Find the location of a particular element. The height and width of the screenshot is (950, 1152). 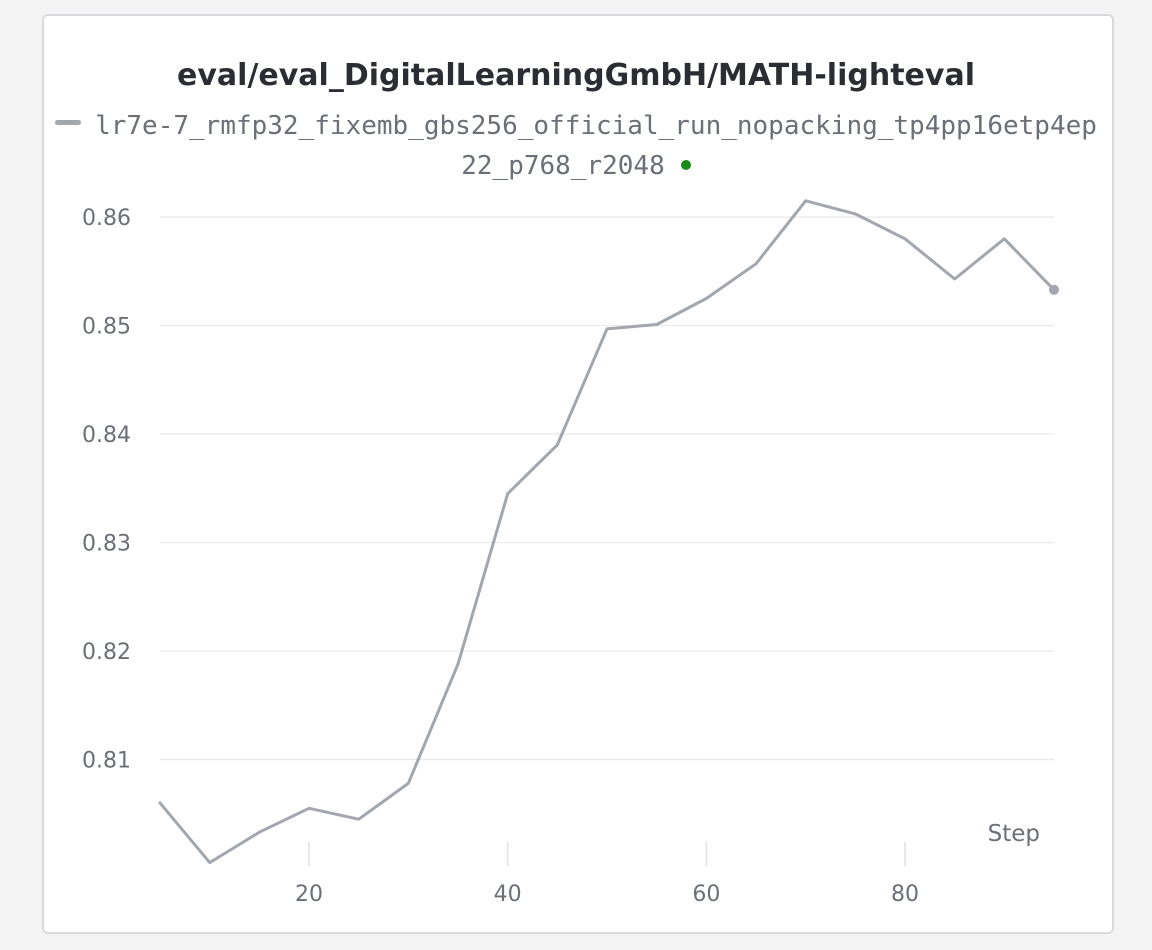

x-tick-label: 60 is located at coordinates (706, 894).